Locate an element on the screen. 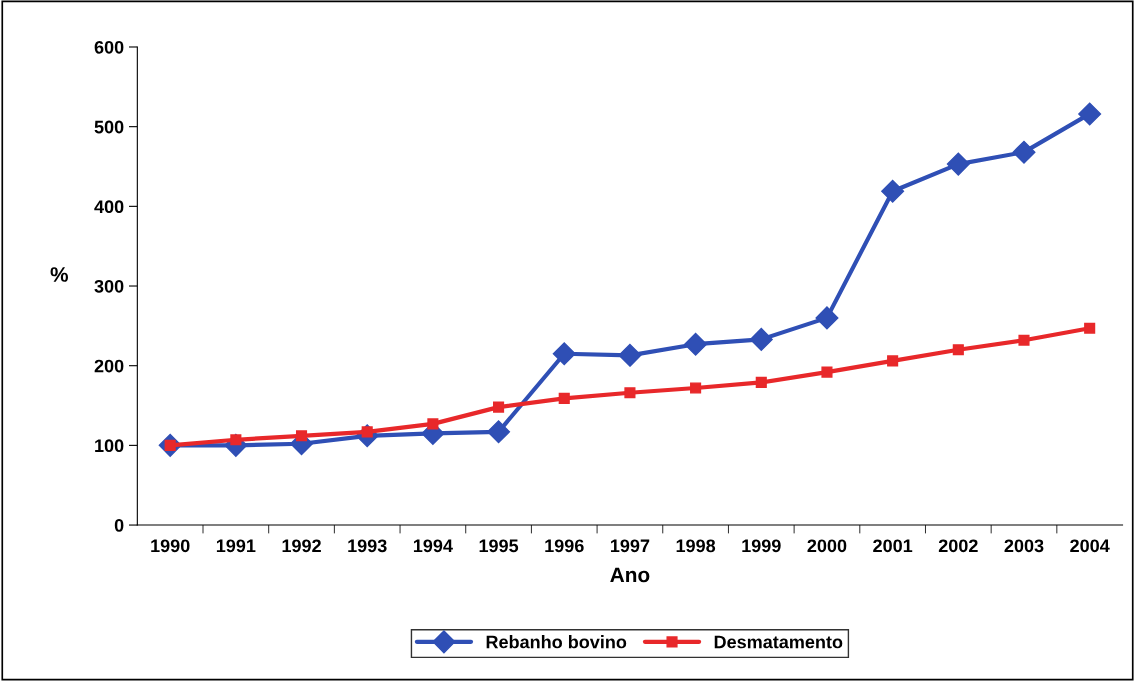  y-tick-label: 600 is located at coordinates (109, 47).